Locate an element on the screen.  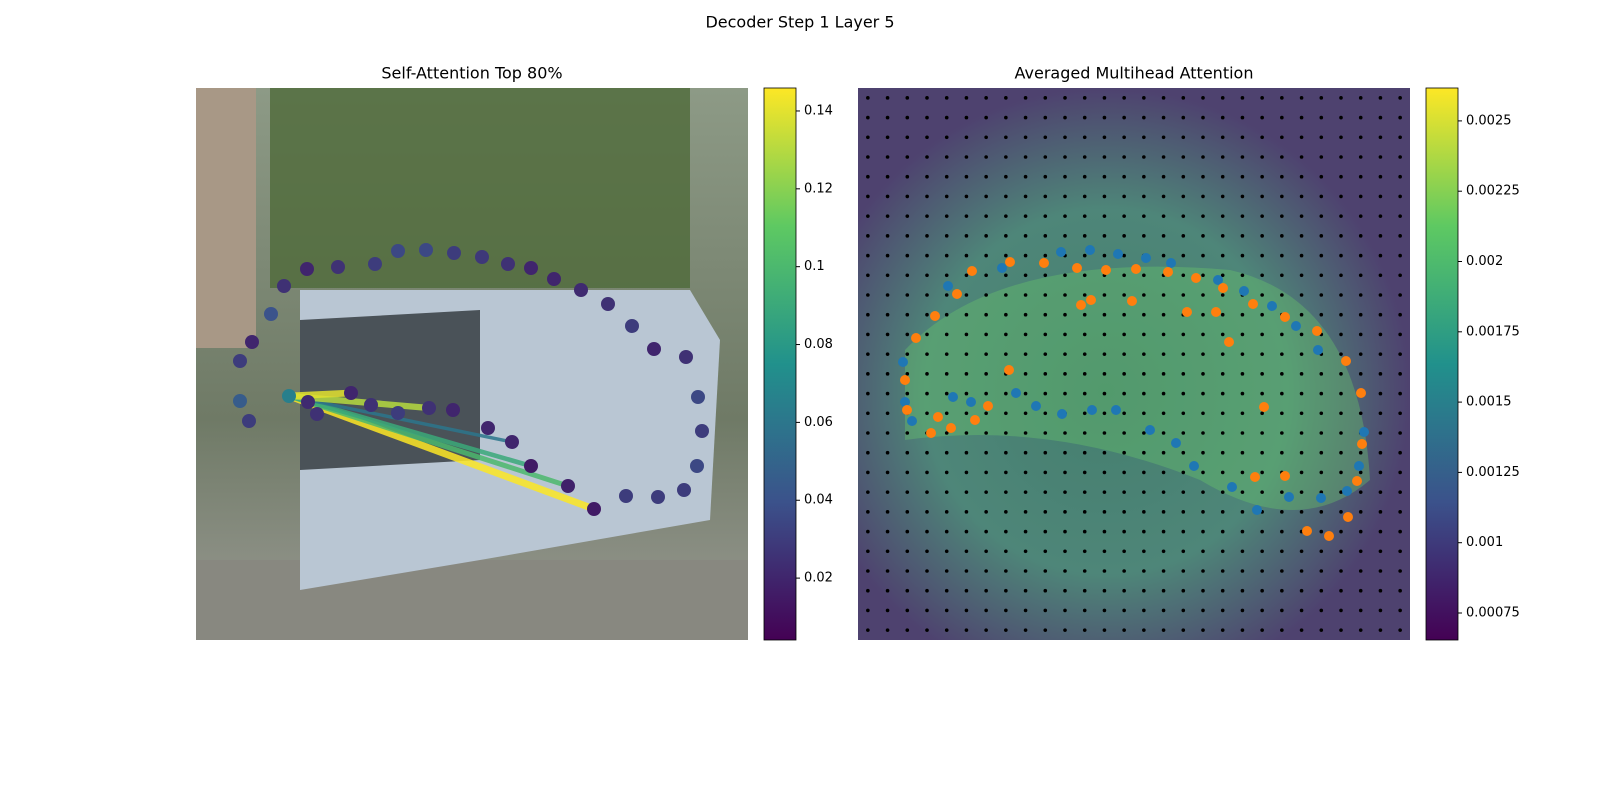
colorbar is located at coordinates (1442, 364).